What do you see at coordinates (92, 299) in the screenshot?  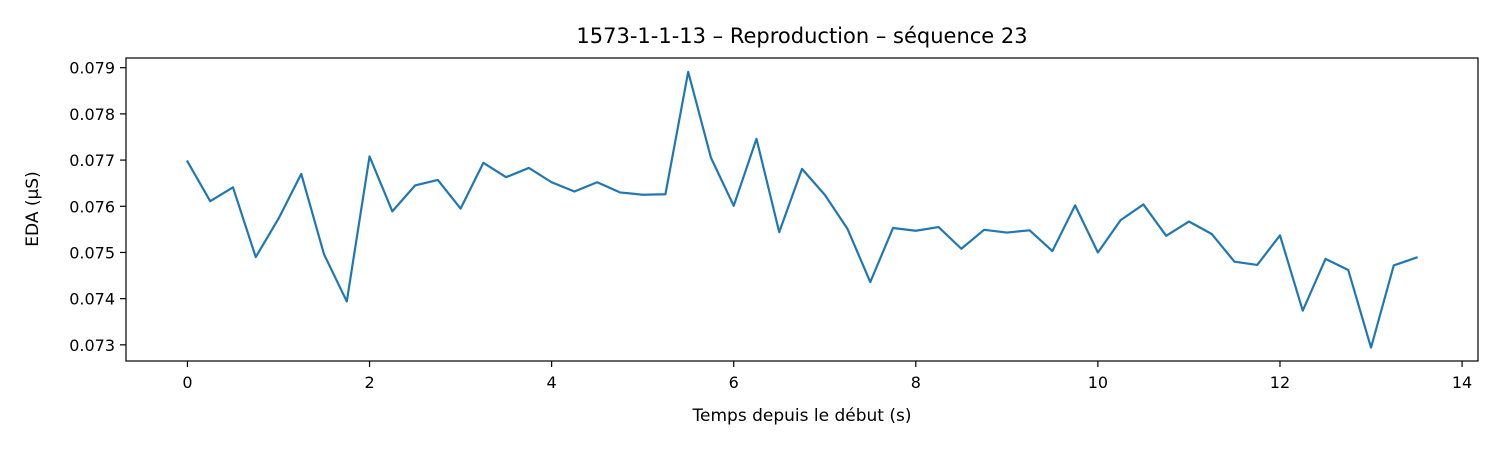 I see `y-tick-label: 0.074` at bounding box center [92, 299].